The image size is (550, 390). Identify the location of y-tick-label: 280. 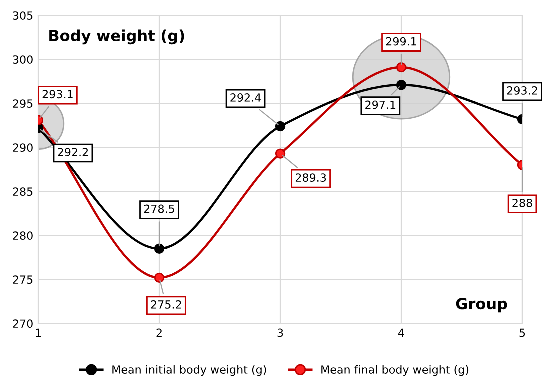
(23, 236).